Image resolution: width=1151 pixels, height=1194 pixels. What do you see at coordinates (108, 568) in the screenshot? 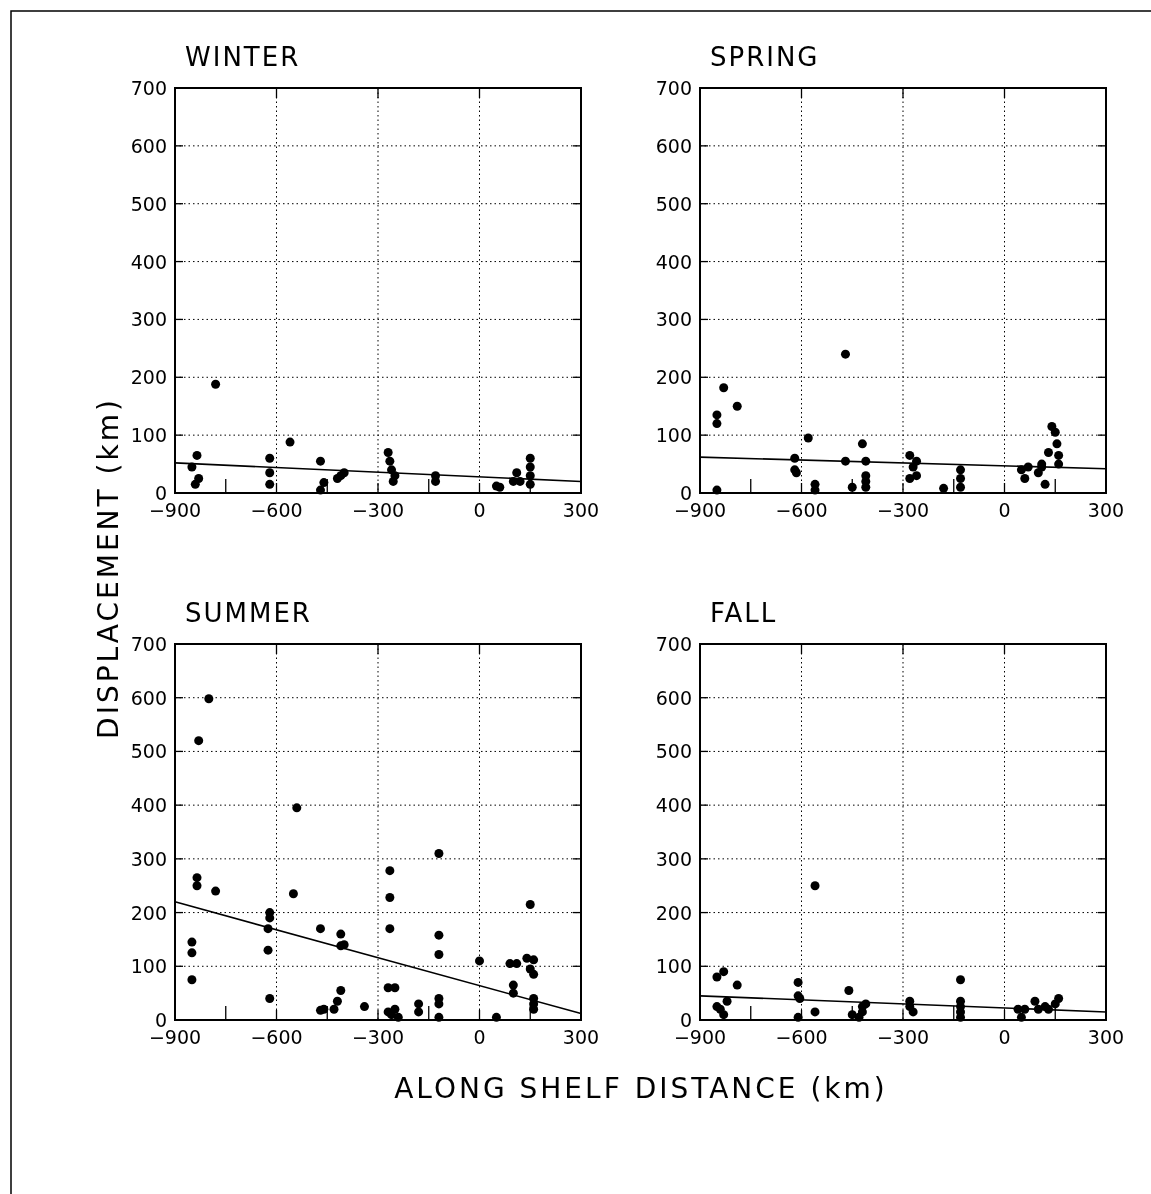
I see `y-axis-title: DISPLACEMENT (km)` at bounding box center [108, 568].